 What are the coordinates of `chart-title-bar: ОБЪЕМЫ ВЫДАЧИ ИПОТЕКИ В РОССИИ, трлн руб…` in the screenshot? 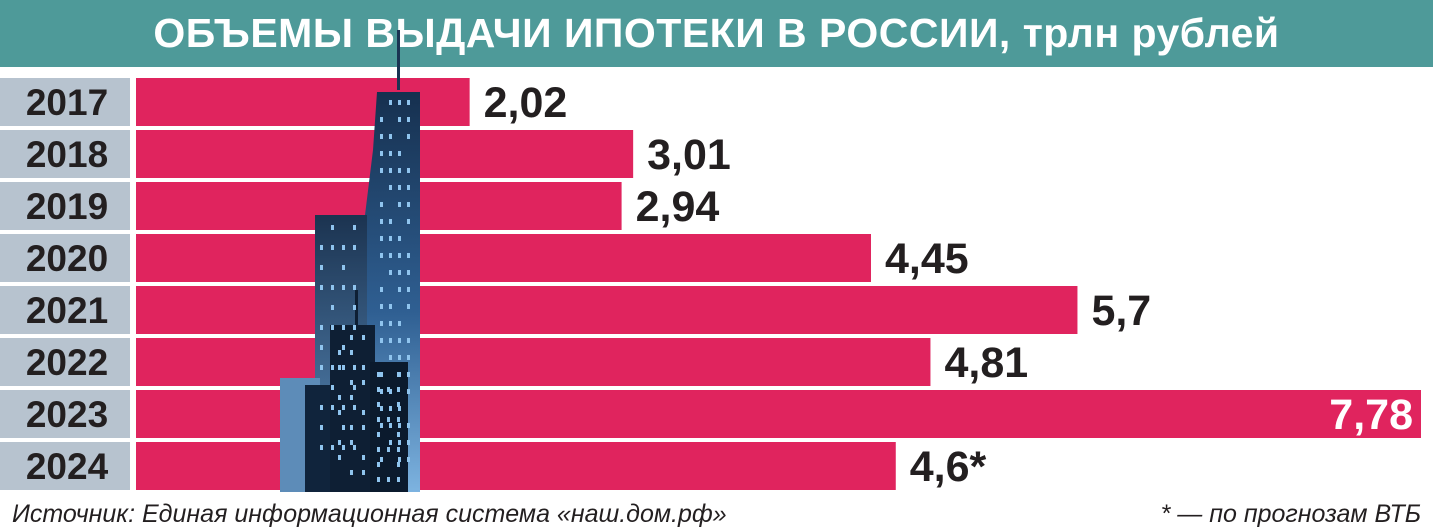 It's located at (716, 33).